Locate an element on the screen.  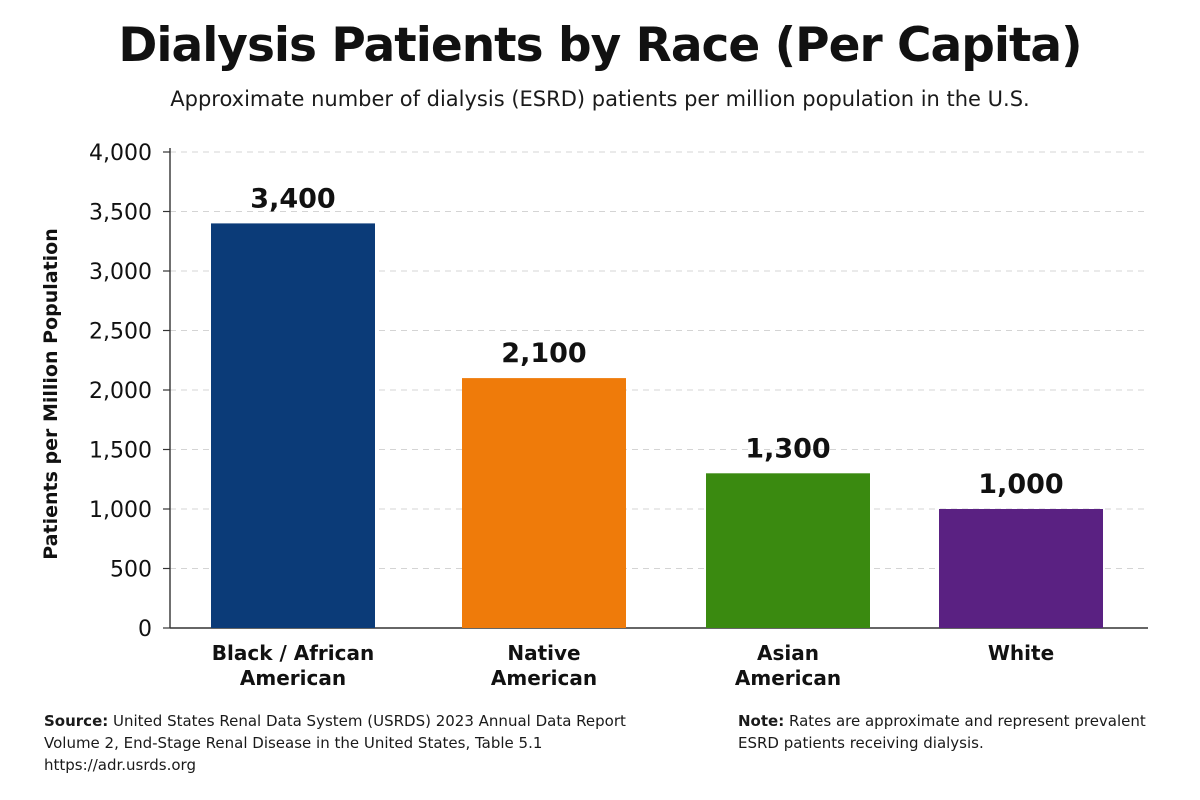
x-category-label: Native is located at coordinates (543, 653).